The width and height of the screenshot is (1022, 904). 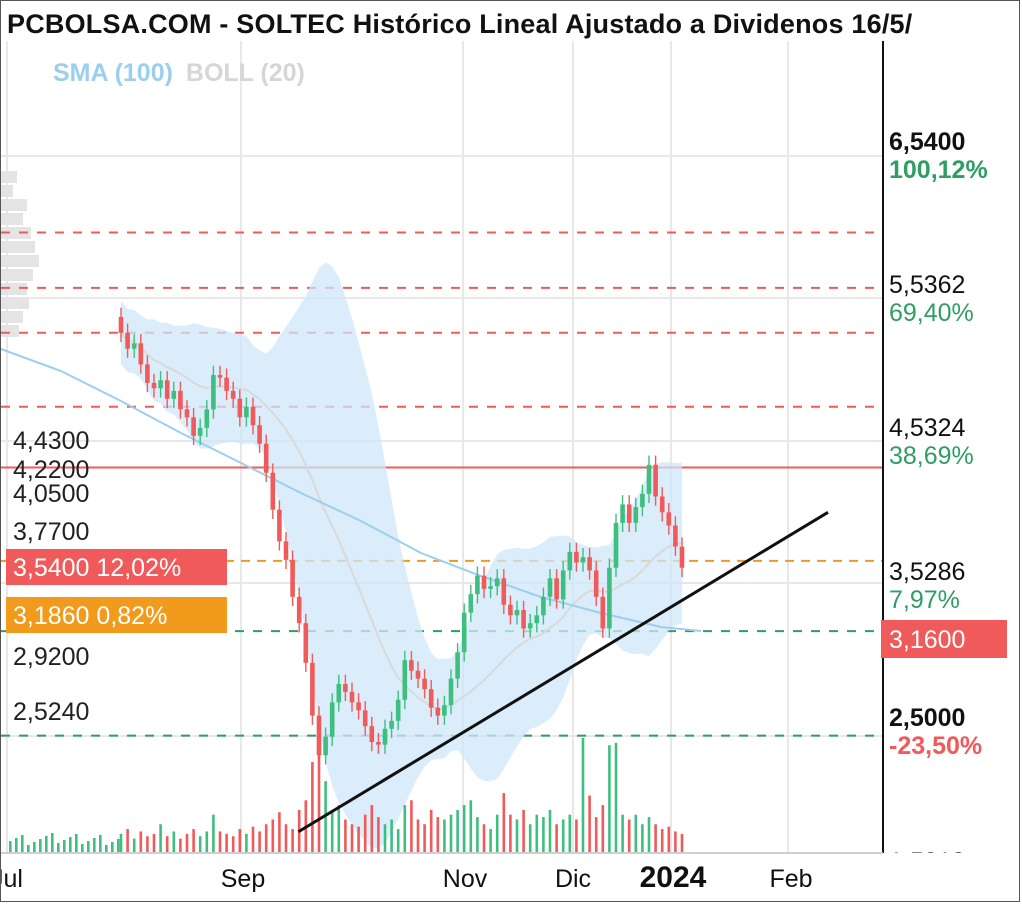 What do you see at coordinates (245, 73) in the screenshot?
I see `legend-boll: BOLL (20)` at bounding box center [245, 73].